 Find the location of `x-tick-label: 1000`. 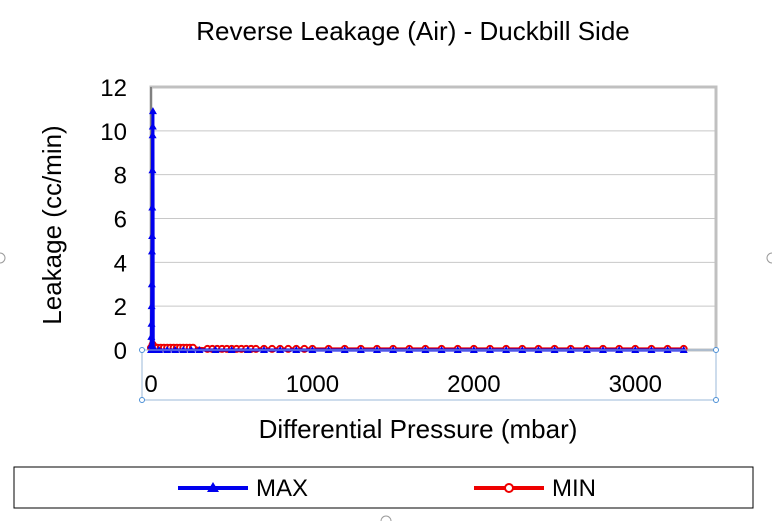

x-tick-label: 1000 is located at coordinates (312, 384).